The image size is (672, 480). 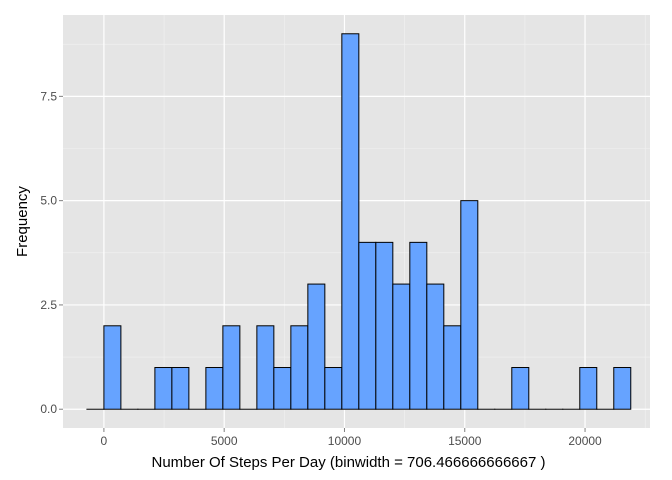 What do you see at coordinates (104, 441) in the screenshot?
I see `x-tick-label: 0` at bounding box center [104, 441].